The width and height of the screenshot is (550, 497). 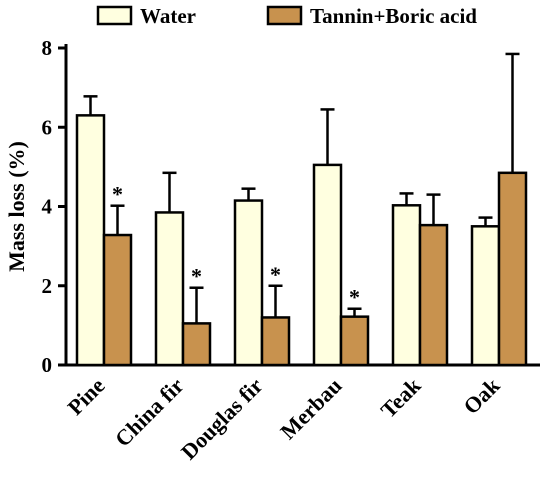 I want to click on y-tick-label: 8, so click(x=47, y=48).